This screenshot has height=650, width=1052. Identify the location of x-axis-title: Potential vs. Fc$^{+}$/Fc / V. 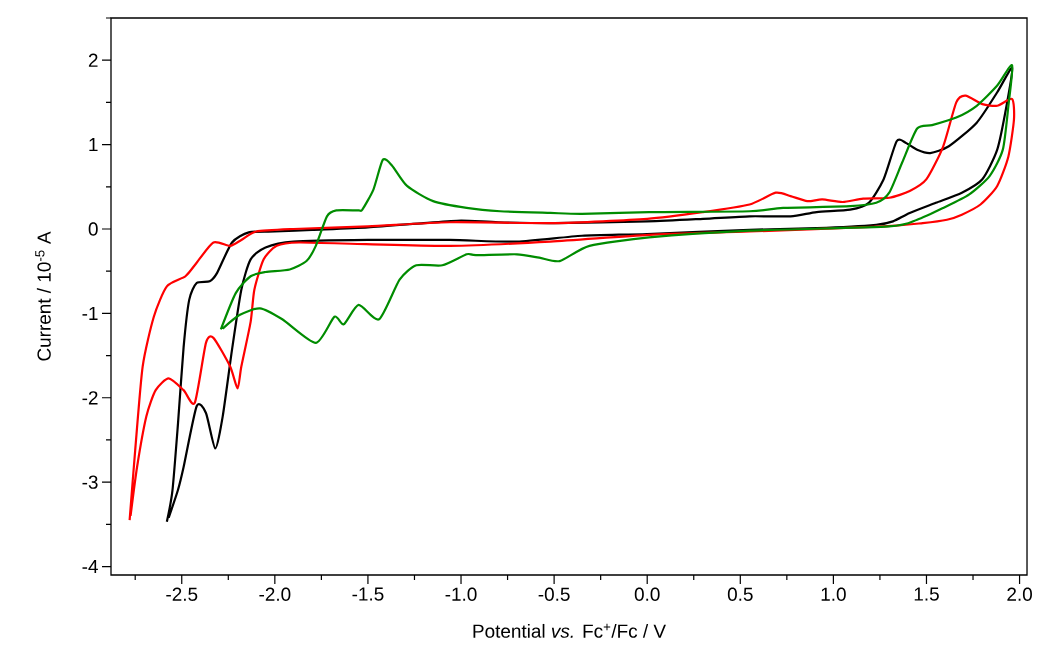
(569, 630).